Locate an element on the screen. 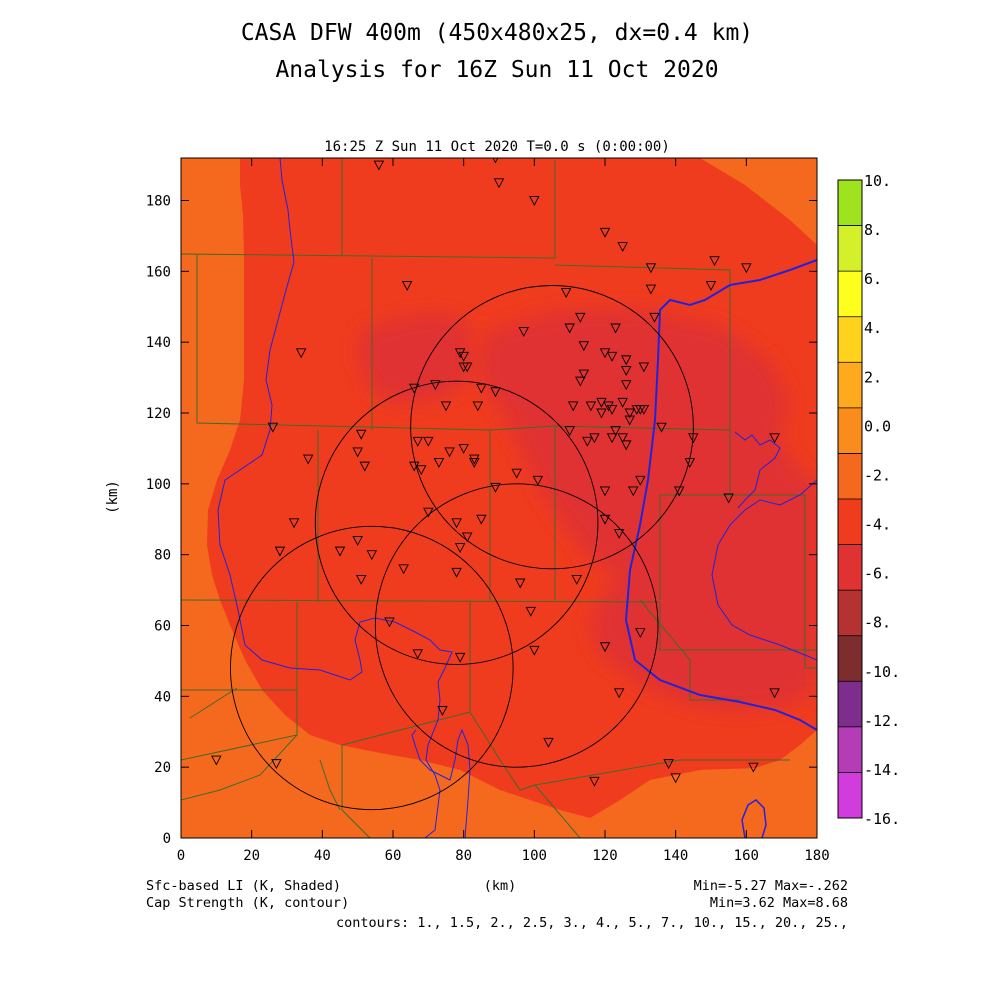 The width and height of the screenshot is (1000, 1004). colorbar-label: -14. is located at coordinates (882, 770).